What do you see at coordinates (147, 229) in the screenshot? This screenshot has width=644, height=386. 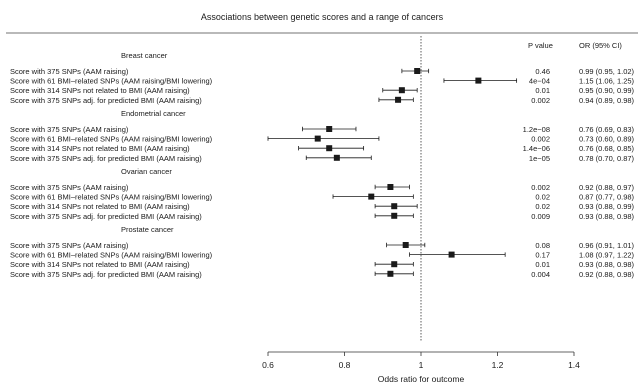 I see `section-heading: Prostate cancer` at bounding box center [147, 229].